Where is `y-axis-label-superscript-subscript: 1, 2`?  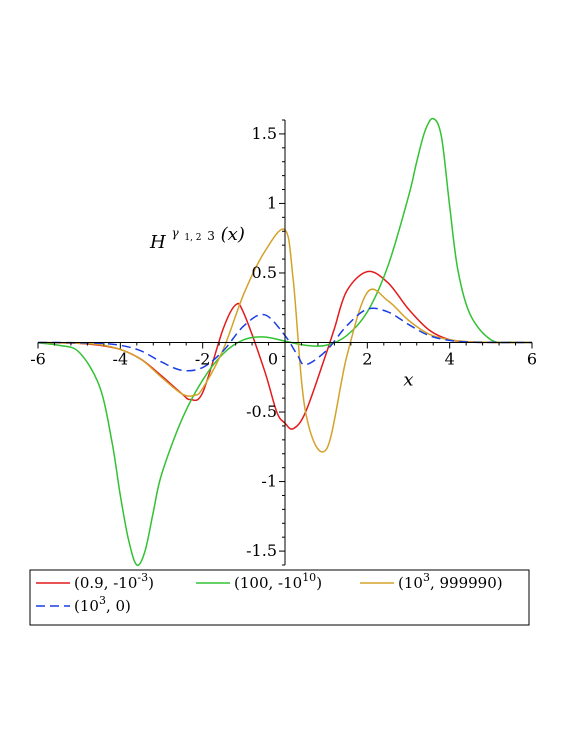 y-axis-label-superscript-subscript: 1, 2 is located at coordinates (192, 238).